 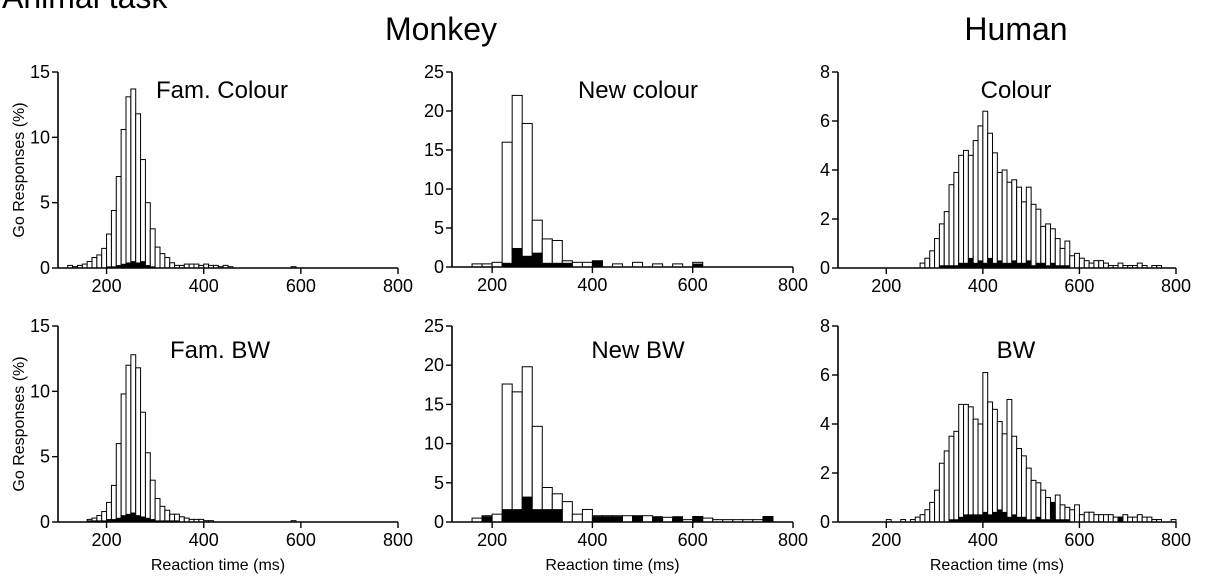 What do you see at coordinates (825, 375) in the screenshot?
I see `y-tick-label-6: 6` at bounding box center [825, 375].